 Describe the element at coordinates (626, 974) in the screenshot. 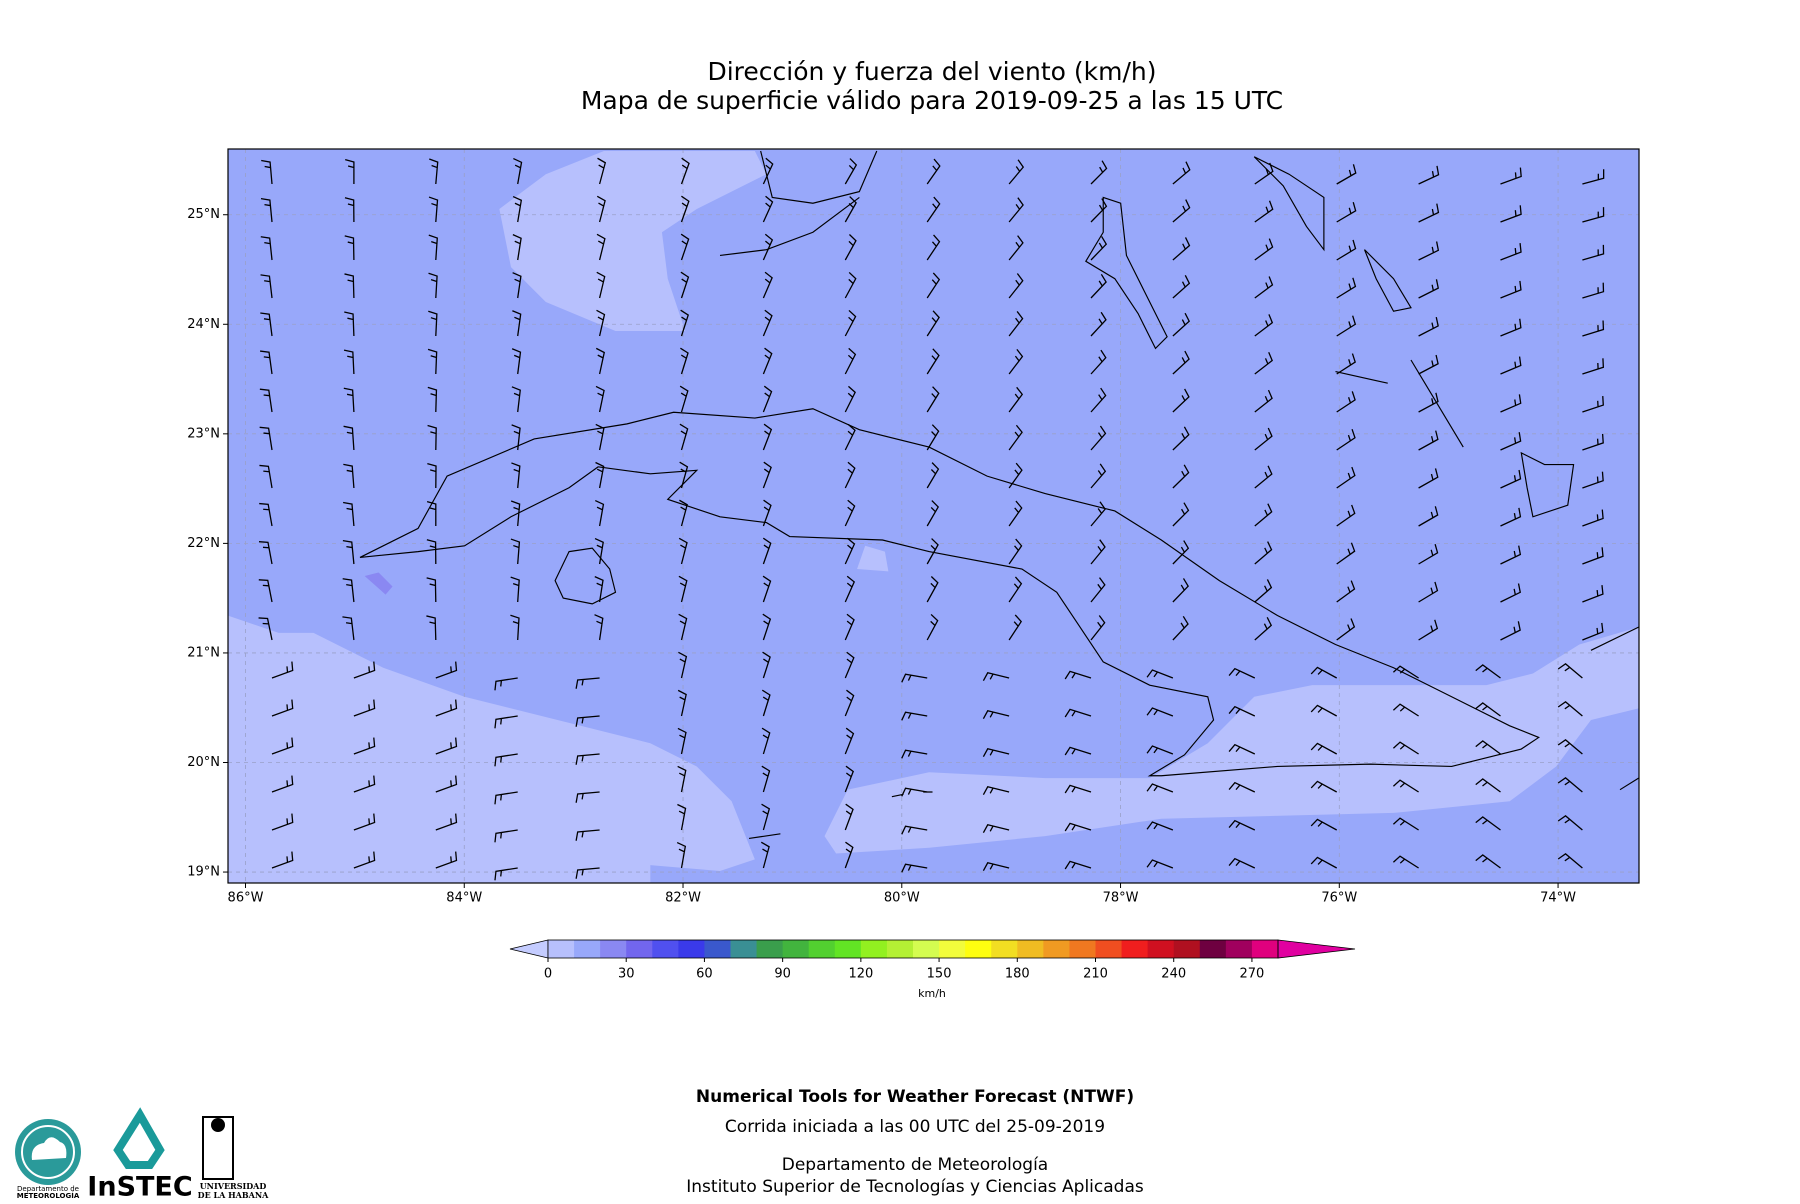

I see `colorbar-tick-label: 30` at that location.